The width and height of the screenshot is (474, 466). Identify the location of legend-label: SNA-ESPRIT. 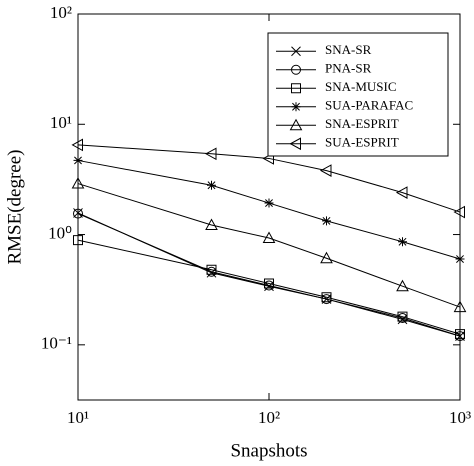
(362, 123).